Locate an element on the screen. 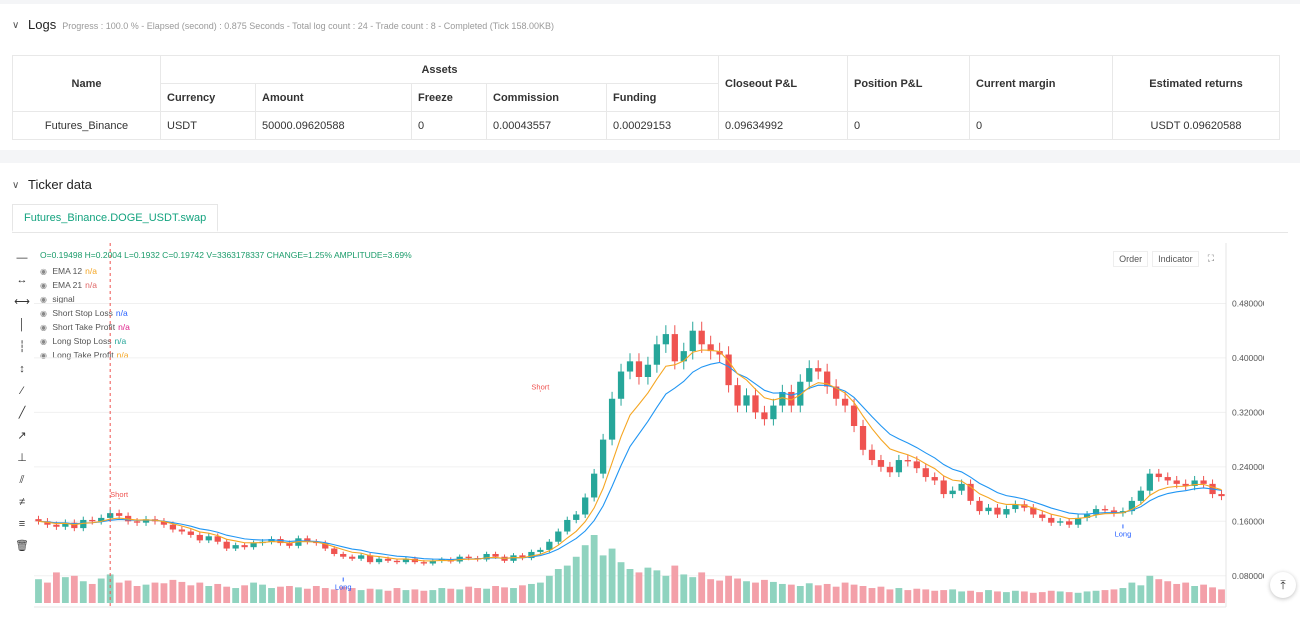 The height and width of the screenshot is (633, 1300). vertical-arrow-icon: ↕ is located at coordinates (22, 368).